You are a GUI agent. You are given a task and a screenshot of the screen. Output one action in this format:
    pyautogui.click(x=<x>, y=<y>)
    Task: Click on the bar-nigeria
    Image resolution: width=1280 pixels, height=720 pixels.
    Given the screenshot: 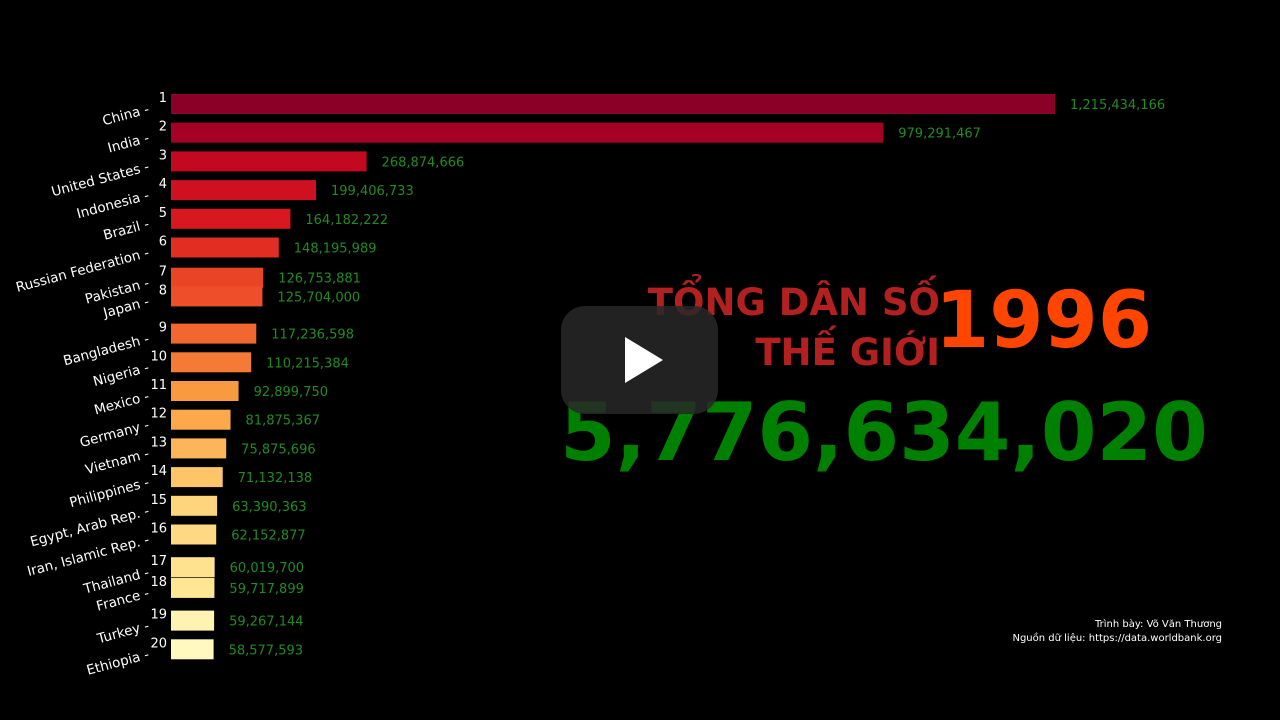 What is the action you would take?
    pyautogui.click(x=211, y=362)
    